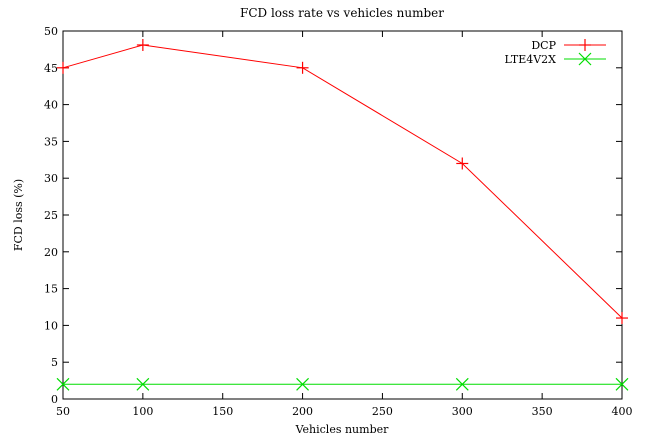 This screenshot has height=436, width=645. I want to click on y-axis-label: FCD loss (%), so click(18, 215).